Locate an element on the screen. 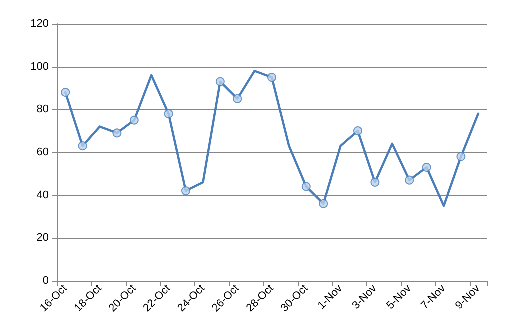 Image resolution: width=508 pixels, height=332 pixels. y-tick-label: 60 is located at coordinates (42, 152).